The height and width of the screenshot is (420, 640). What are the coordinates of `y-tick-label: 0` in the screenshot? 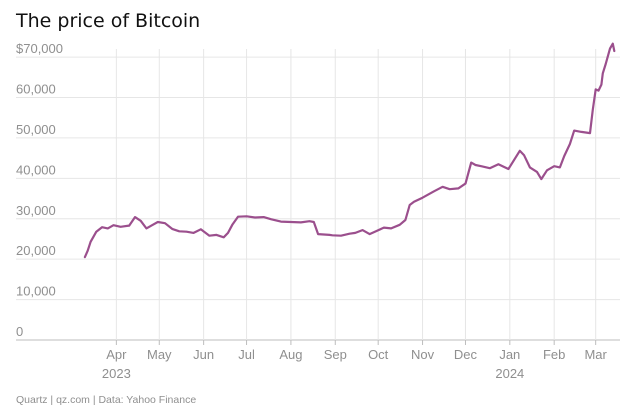 It's located at (19, 331).